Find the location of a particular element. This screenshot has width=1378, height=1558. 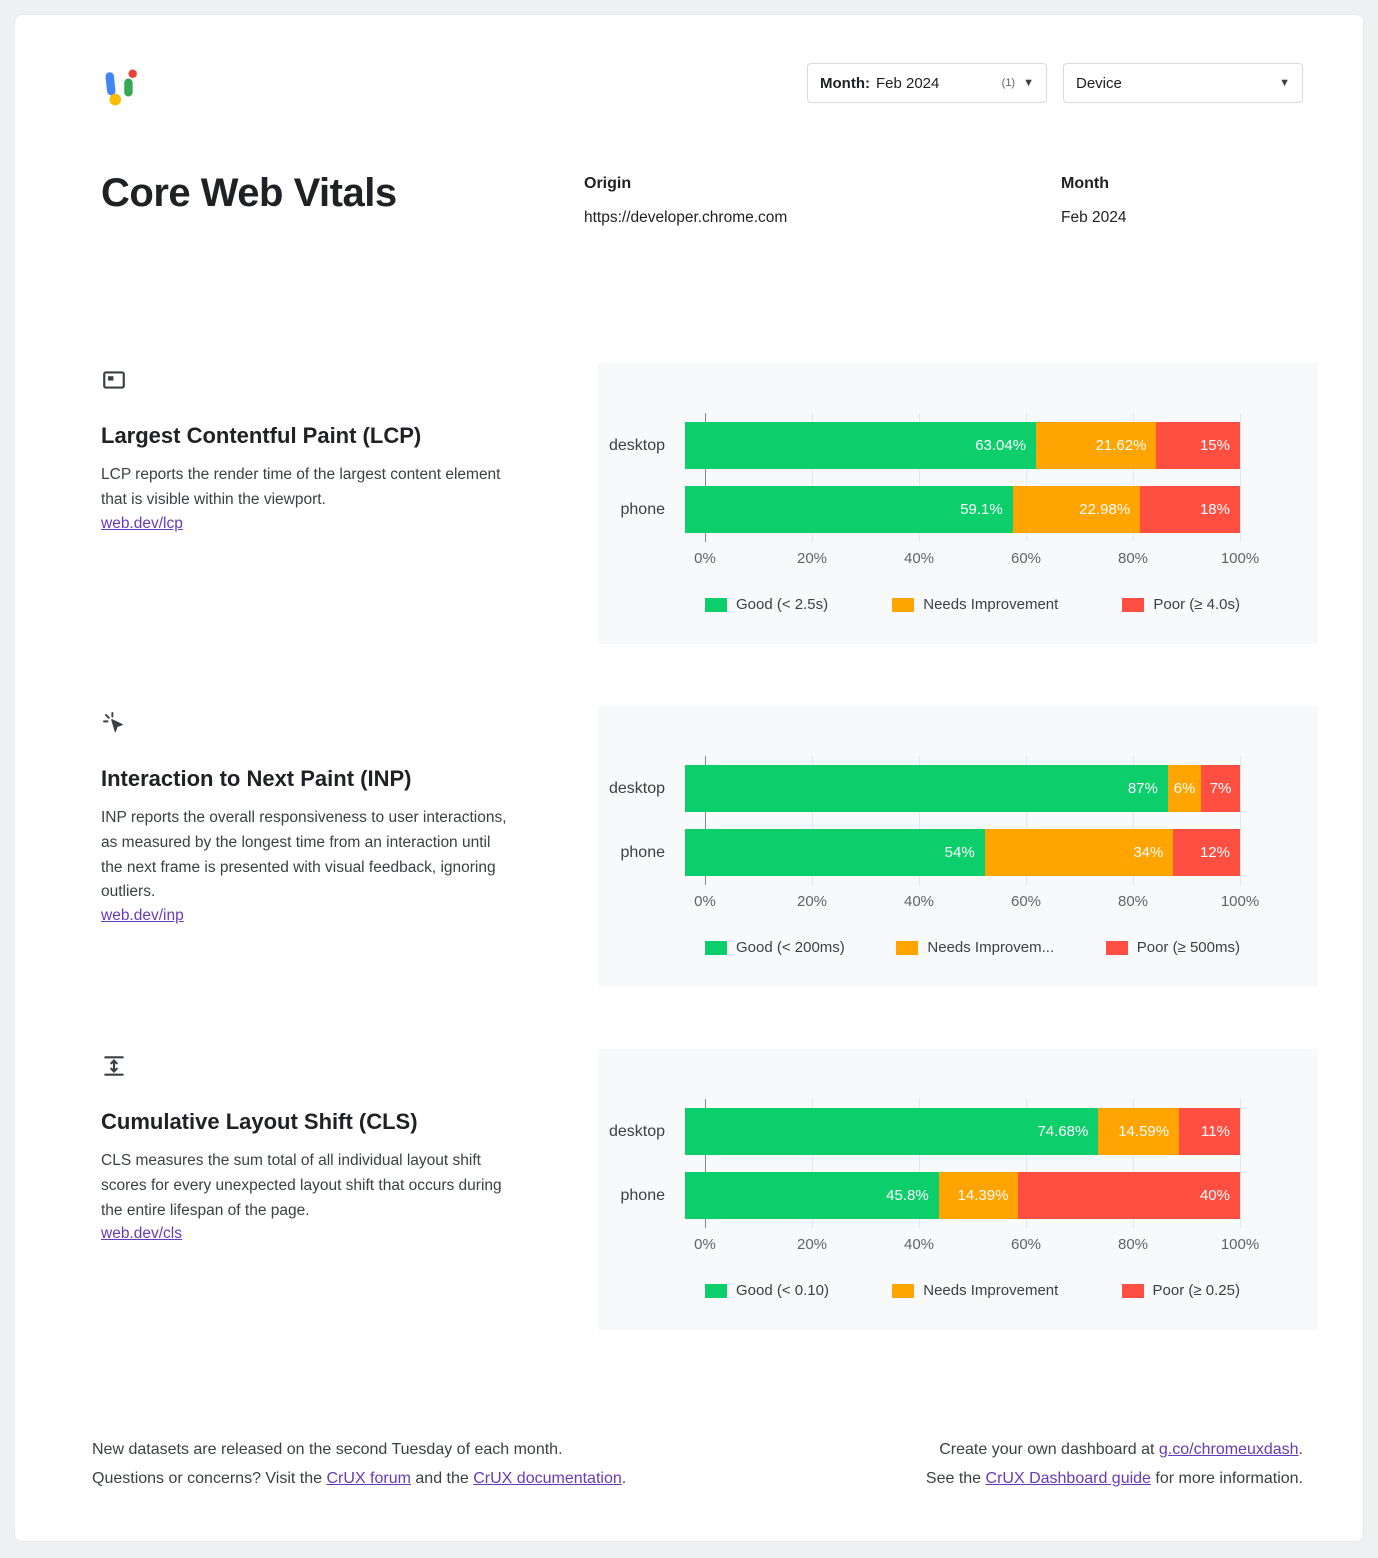

viewport-frame-icon is located at coordinates (114, 380).